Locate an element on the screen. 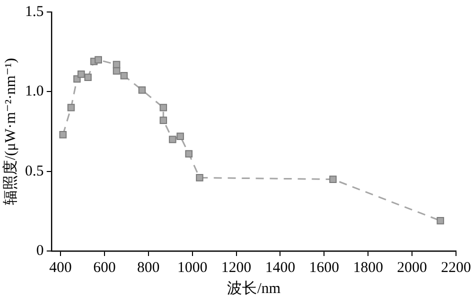 This screenshot has width=474, height=298. x-tick-label: 1000 is located at coordinates (192, 268).